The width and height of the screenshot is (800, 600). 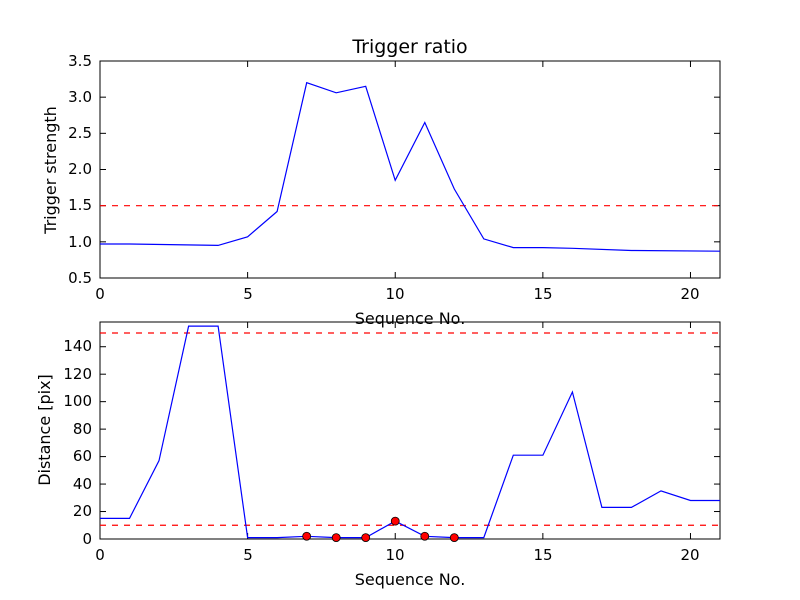 I want to click on top-xtick-label: 5, so click(x=248, y=294).